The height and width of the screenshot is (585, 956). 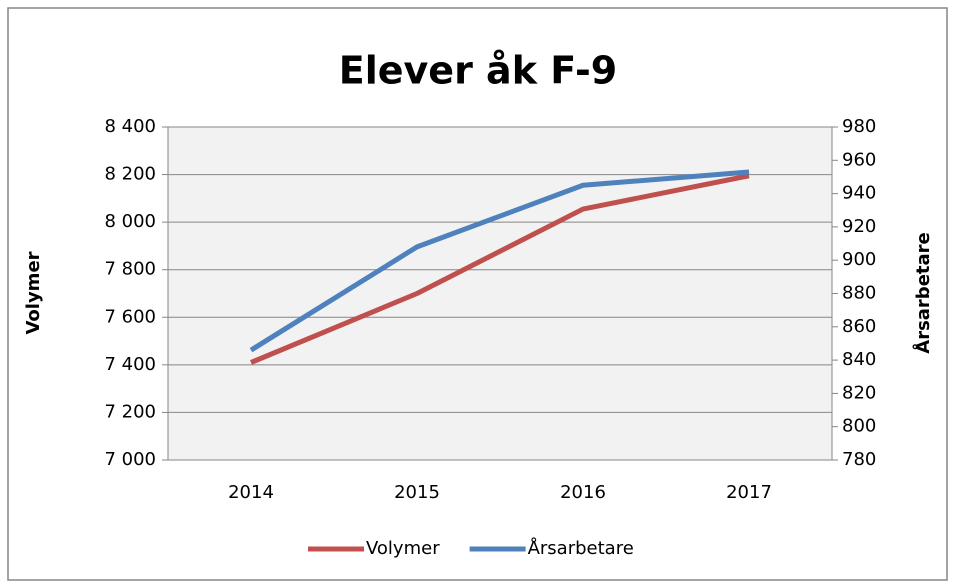 I want to click on y-tick-label: 7 000, so click(x=130, y=459).